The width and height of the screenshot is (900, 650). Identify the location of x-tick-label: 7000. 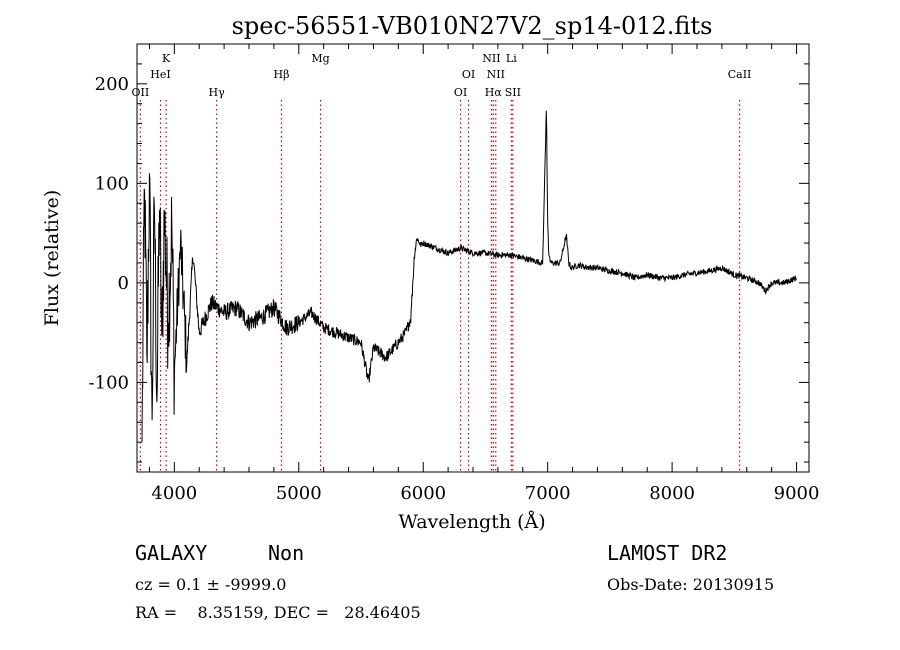
(548, 493).